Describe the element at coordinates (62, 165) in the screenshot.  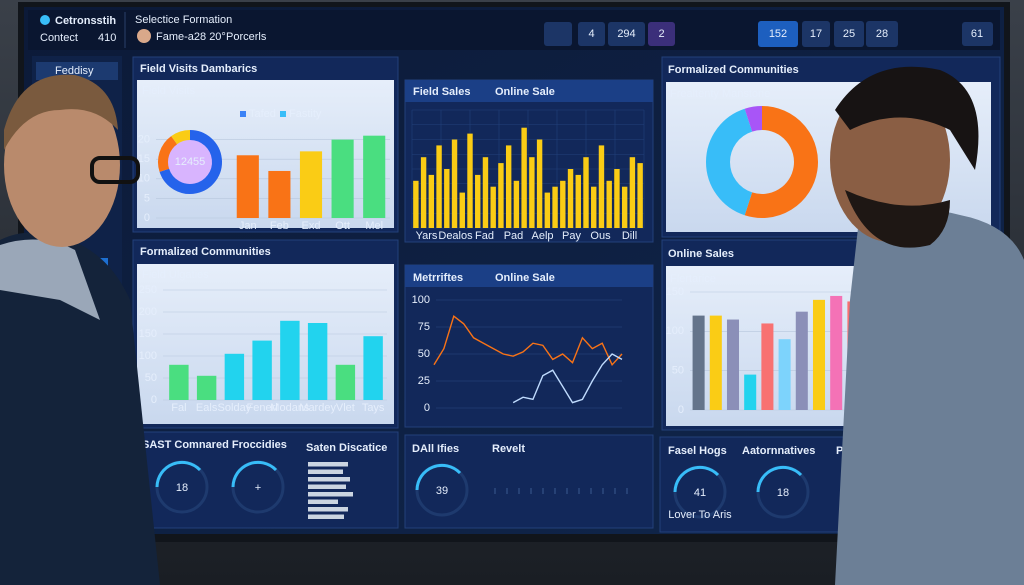
I see `left-person-head` at that location.